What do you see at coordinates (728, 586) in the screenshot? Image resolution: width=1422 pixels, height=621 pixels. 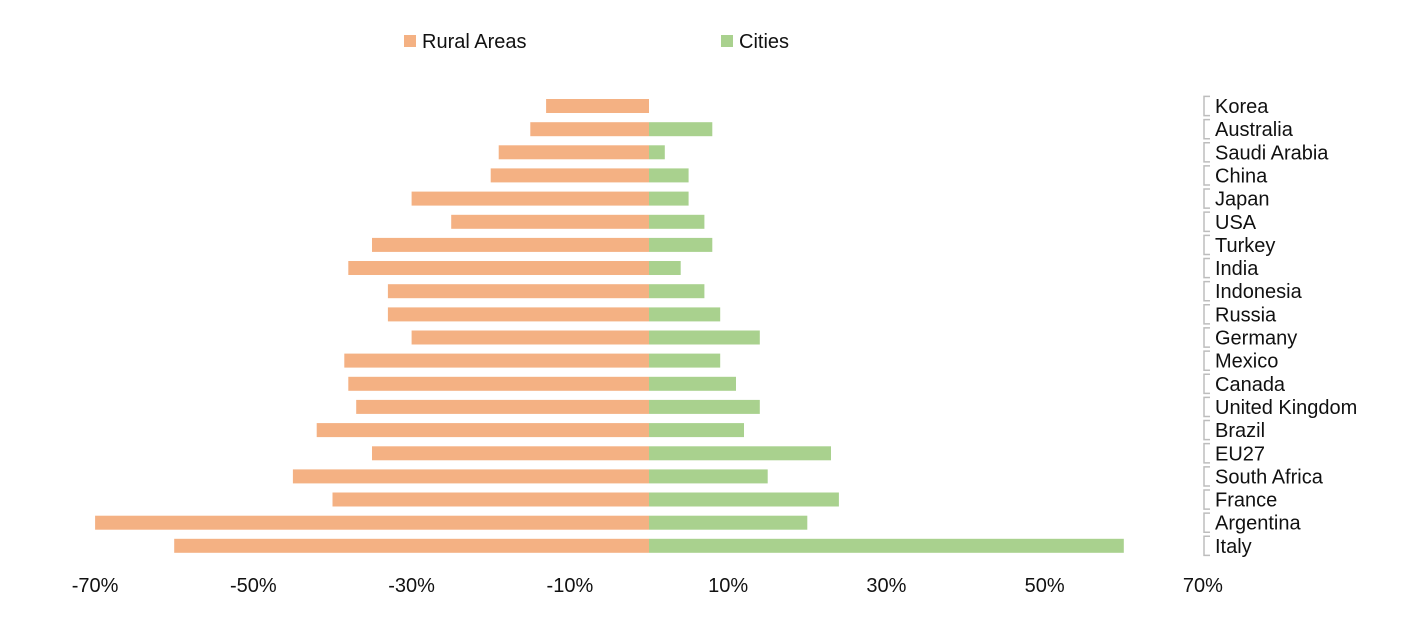 I see `x-tick-label: 10%` at bounding box center [728, 586].